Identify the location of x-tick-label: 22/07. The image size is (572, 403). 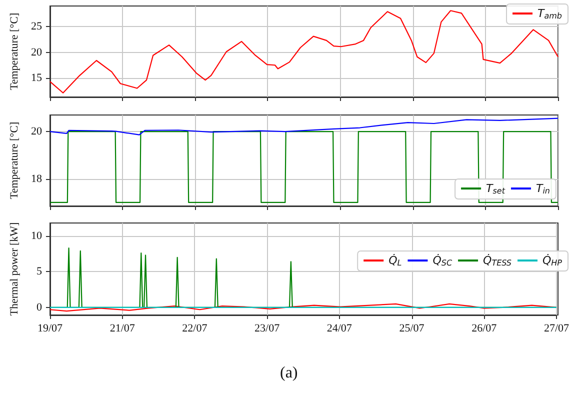
(195, 328).